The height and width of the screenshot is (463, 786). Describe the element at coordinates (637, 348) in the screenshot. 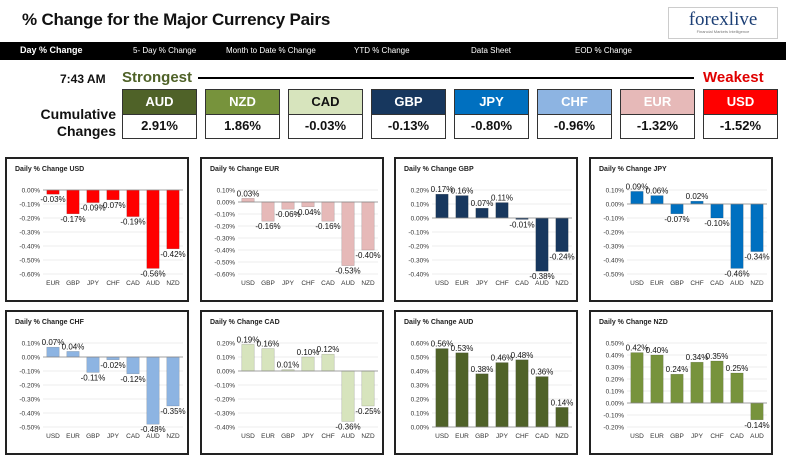

I see `data-label: 0.42%` at that location.